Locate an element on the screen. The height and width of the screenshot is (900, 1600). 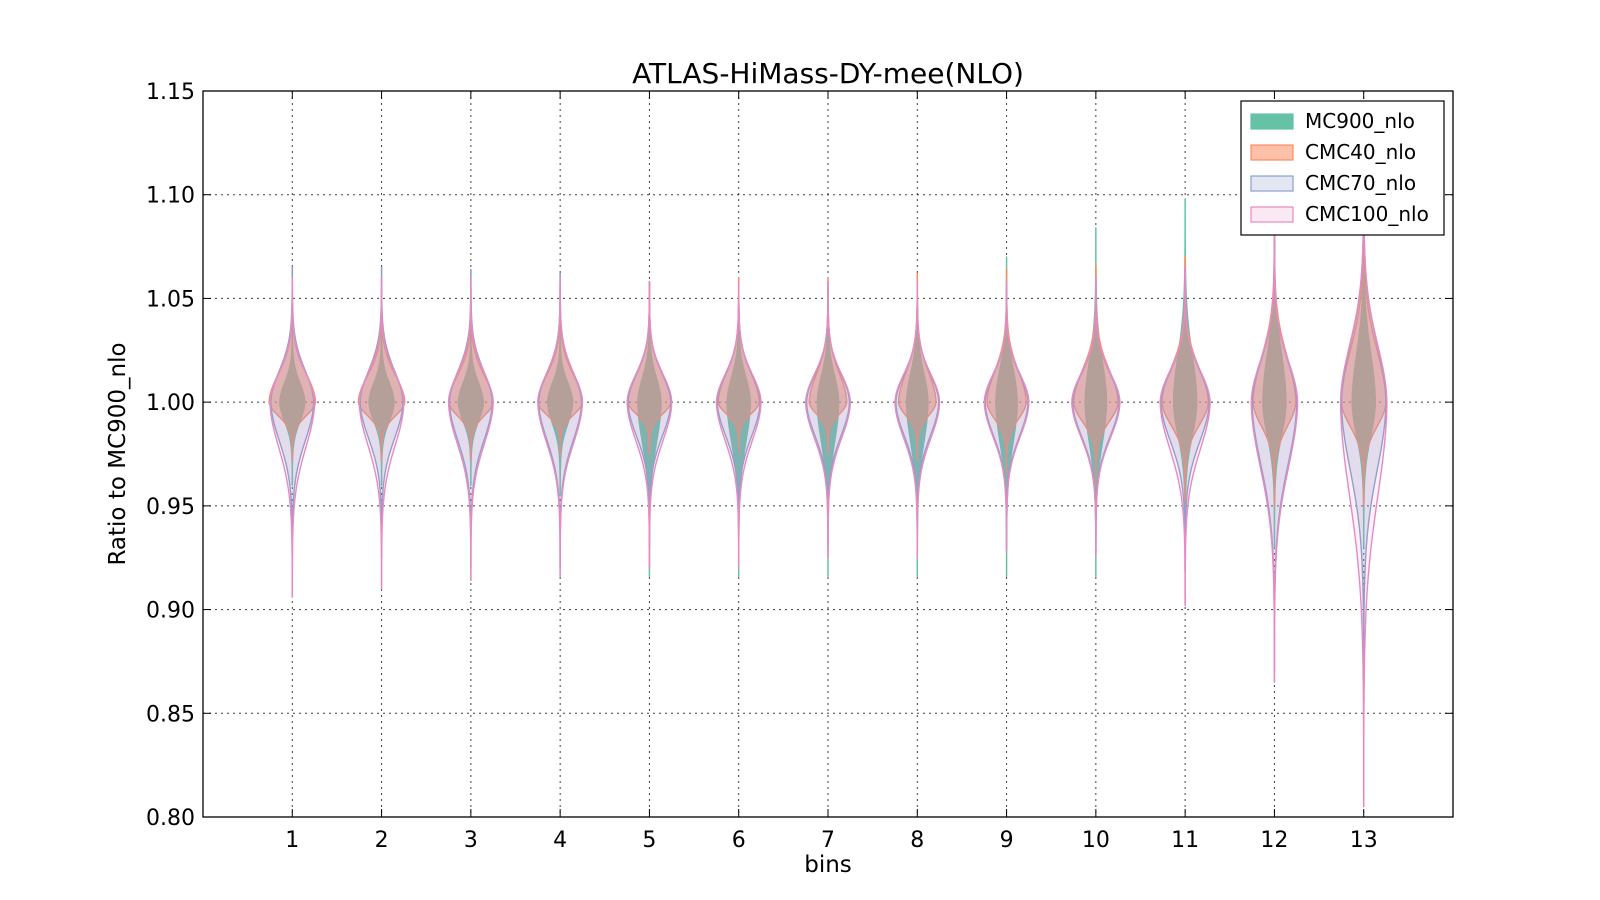
x-axis-label: bins is located at coordinates (828, 865).